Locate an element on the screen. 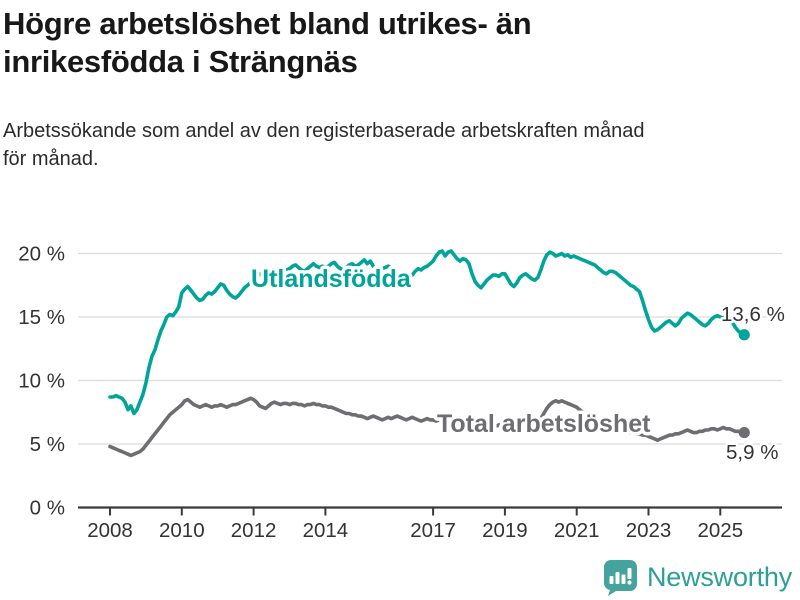  series-end-value-label: 5,9 % is located at coordinates (752, 452).